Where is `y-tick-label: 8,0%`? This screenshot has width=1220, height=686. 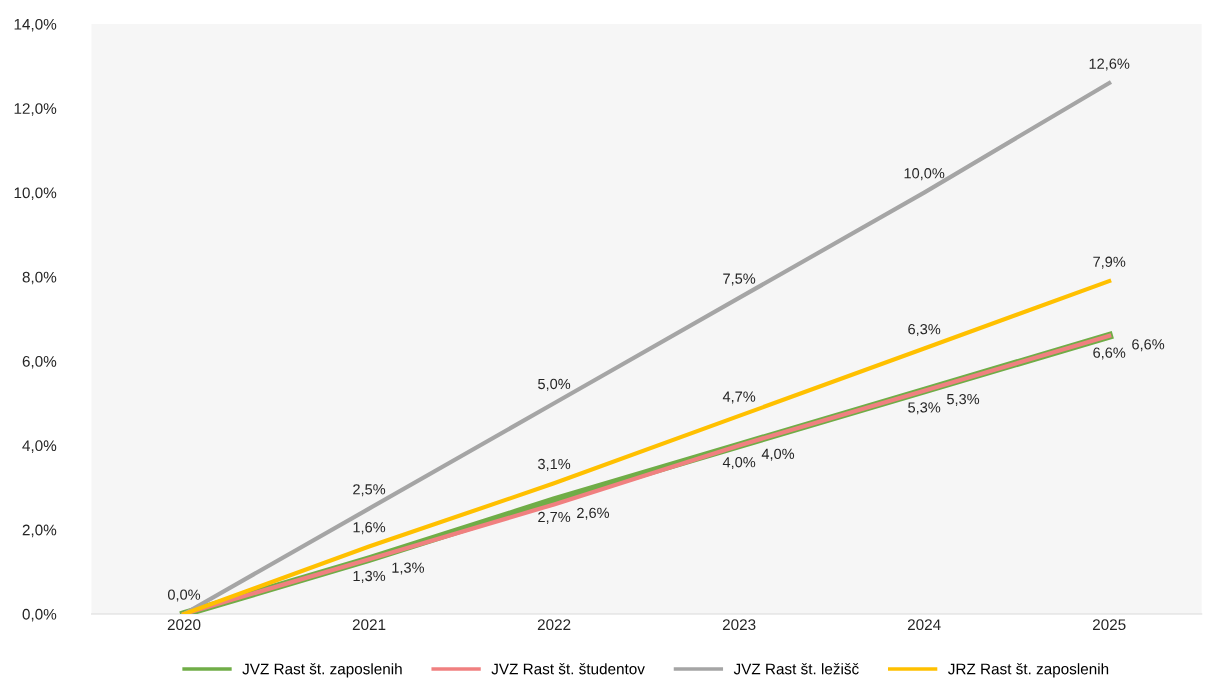
y-tick-label: 8,0% is located at coordinates (39, 278).